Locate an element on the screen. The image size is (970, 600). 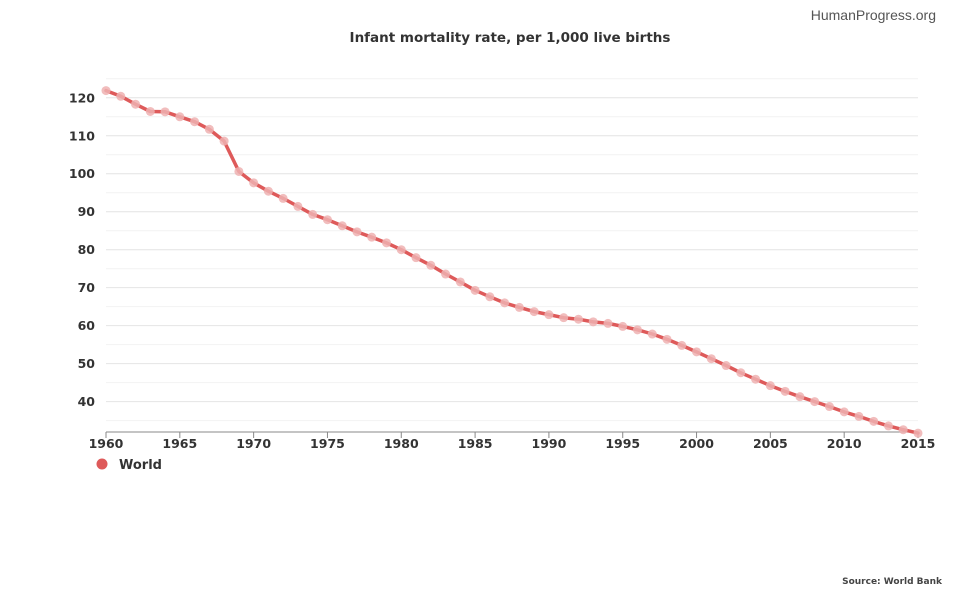
data-point-2009 is located at coordinates (829, 407).